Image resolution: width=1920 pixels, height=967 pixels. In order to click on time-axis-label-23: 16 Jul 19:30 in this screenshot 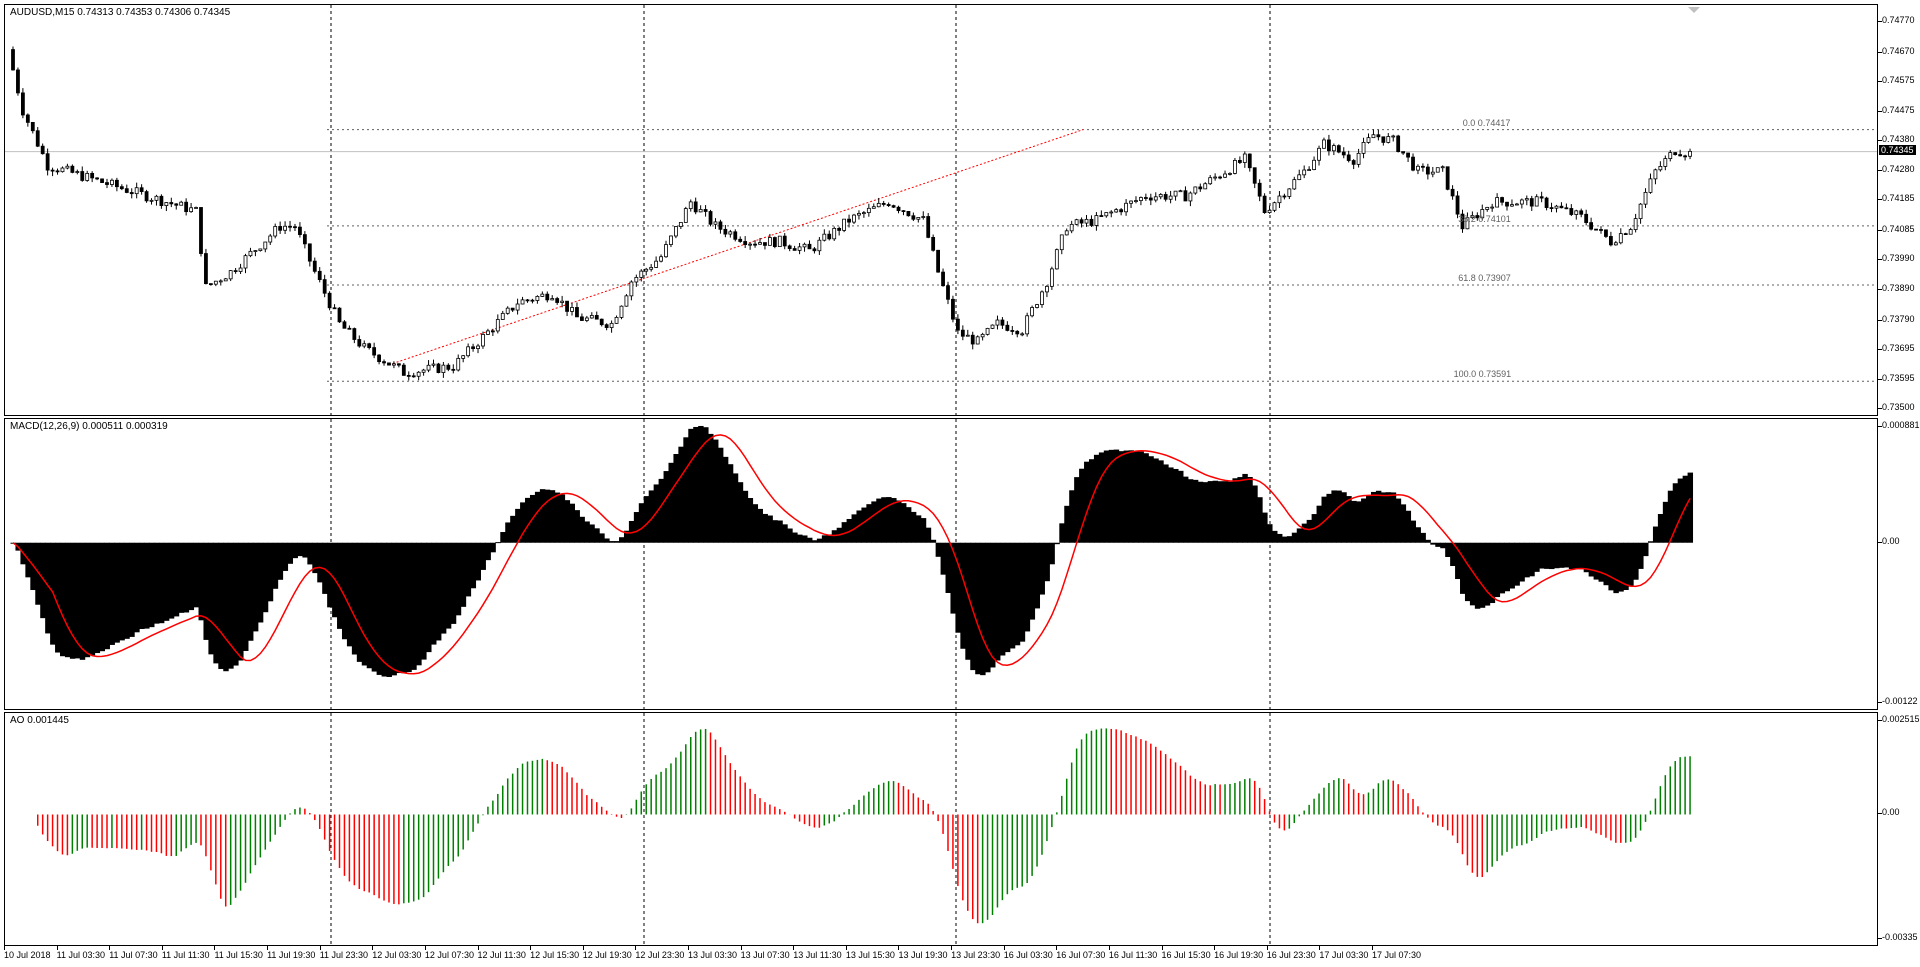, I will do `click(1239, 955)`.